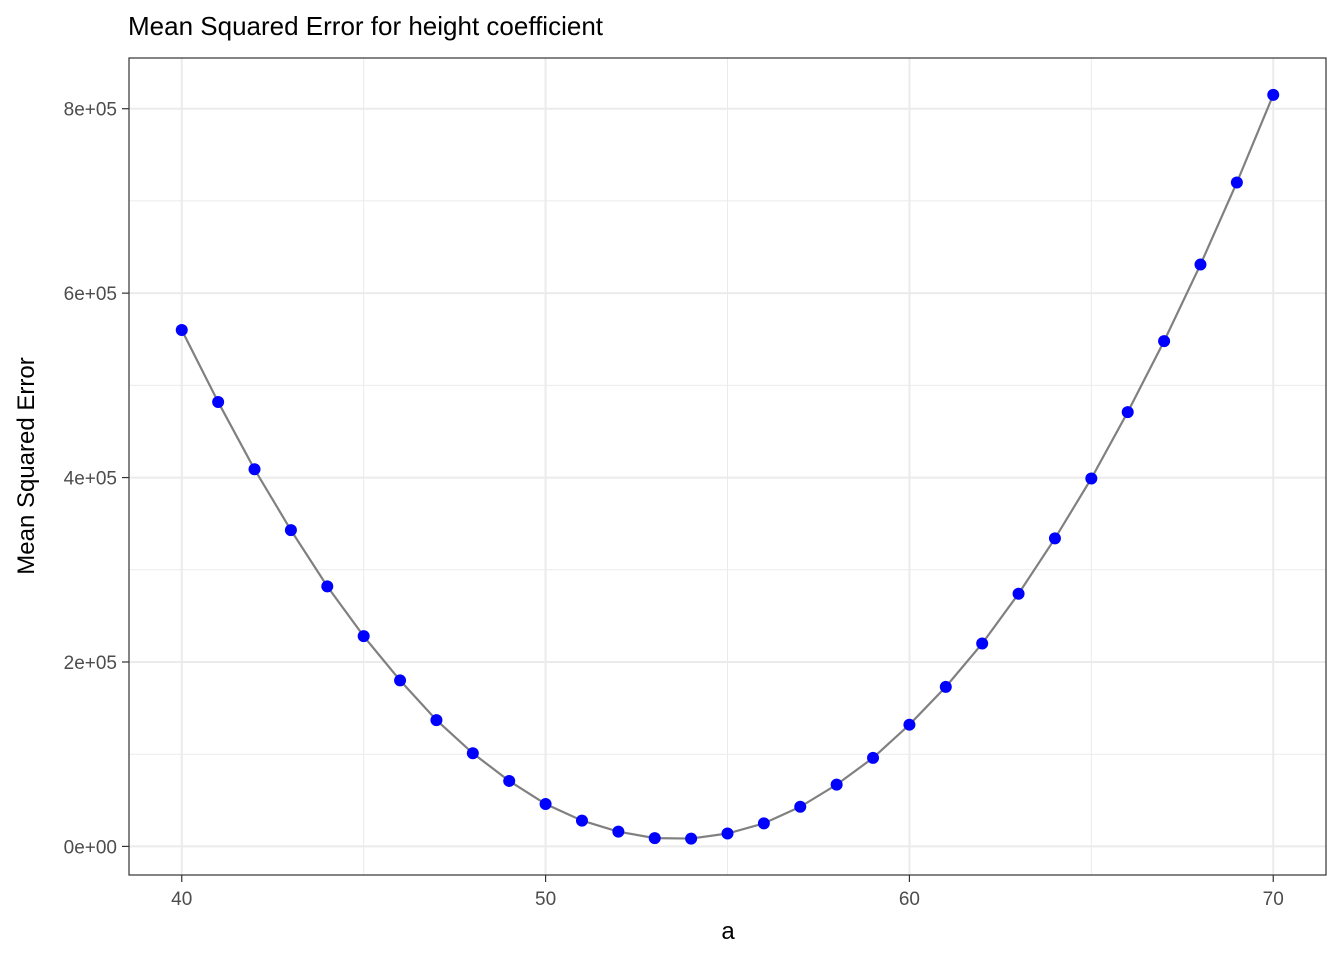 Image resolution: width=1344 pixels, height=960 pixels. What do you see at coordinates (909, 899) in the screenshot?
I see `x-tick-label: 60` at bounding box center [909, 899].